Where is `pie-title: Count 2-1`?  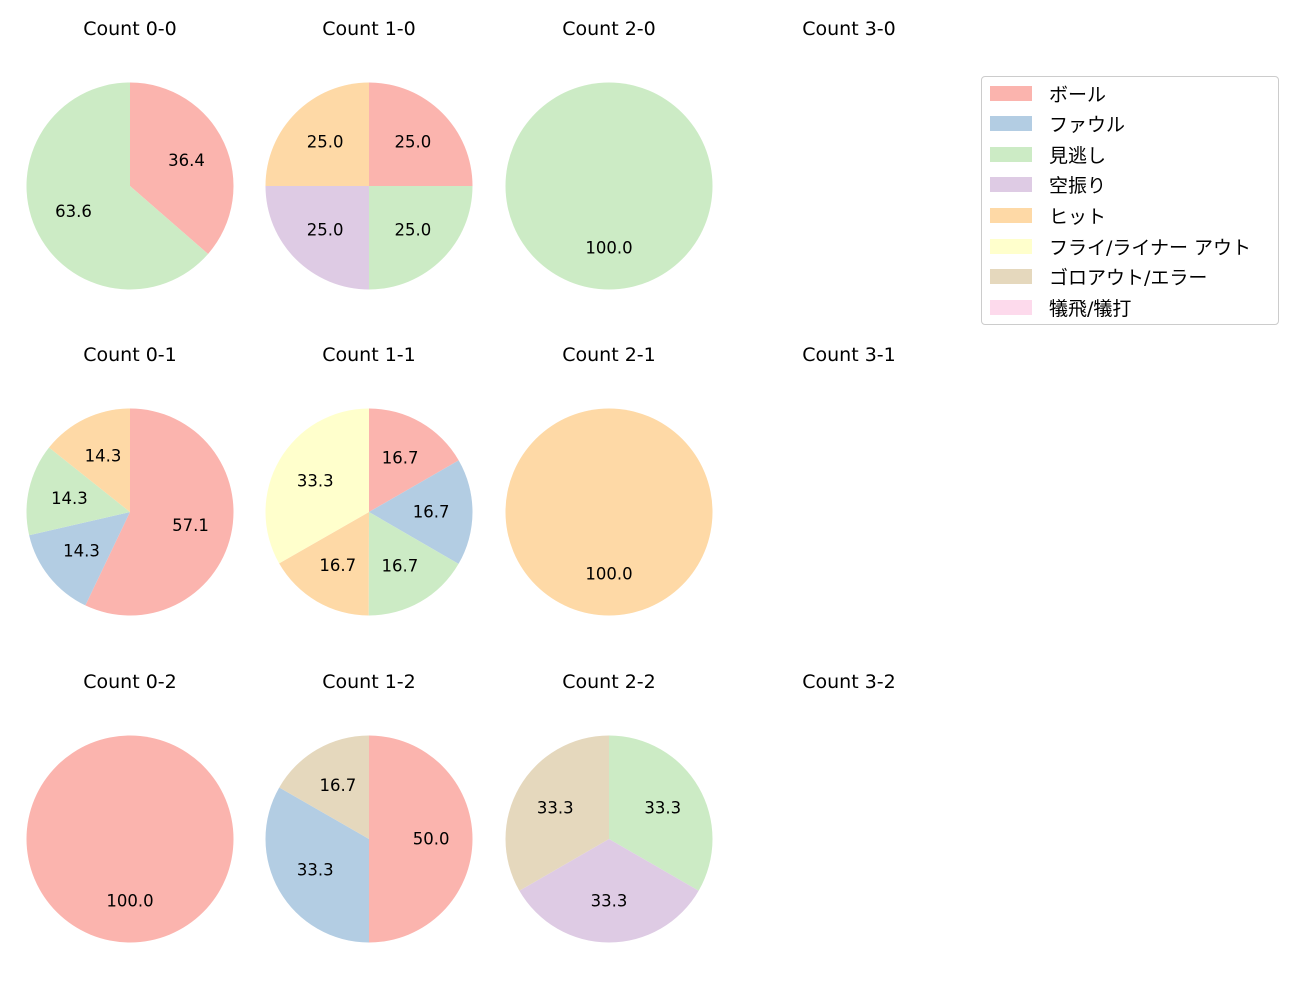
pie-title: Count 2-1 is located at coordinates (609, 355).